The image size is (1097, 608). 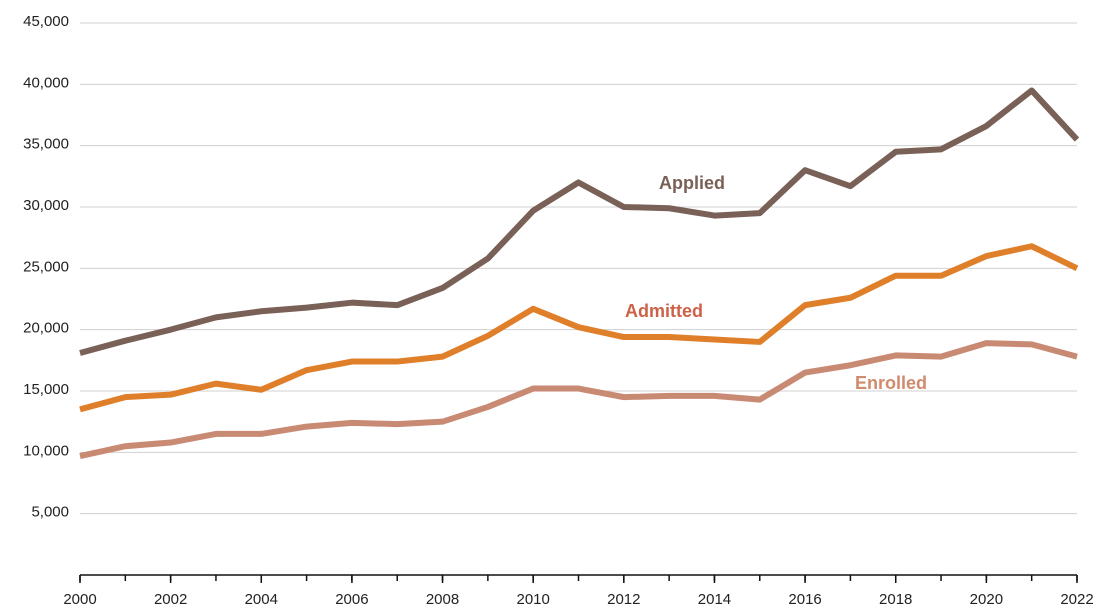 What do you see at coordinates (804, 599) in the screenshot?
I see `x-tick-label: 2016` at bounding box center [804, 599].